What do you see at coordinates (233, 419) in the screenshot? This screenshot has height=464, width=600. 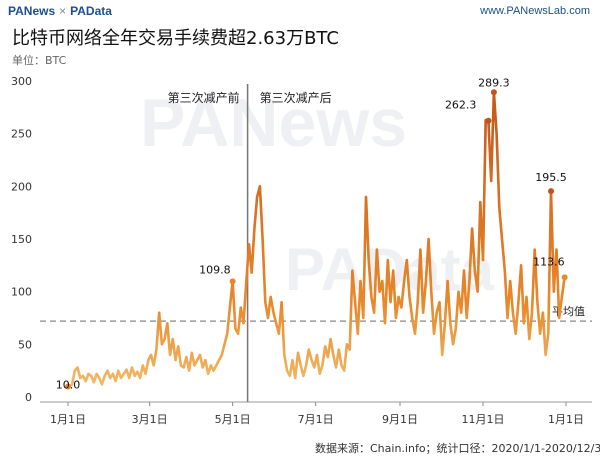 I see `x-tick-label: 5月1日` at bounding box center [233, 419].